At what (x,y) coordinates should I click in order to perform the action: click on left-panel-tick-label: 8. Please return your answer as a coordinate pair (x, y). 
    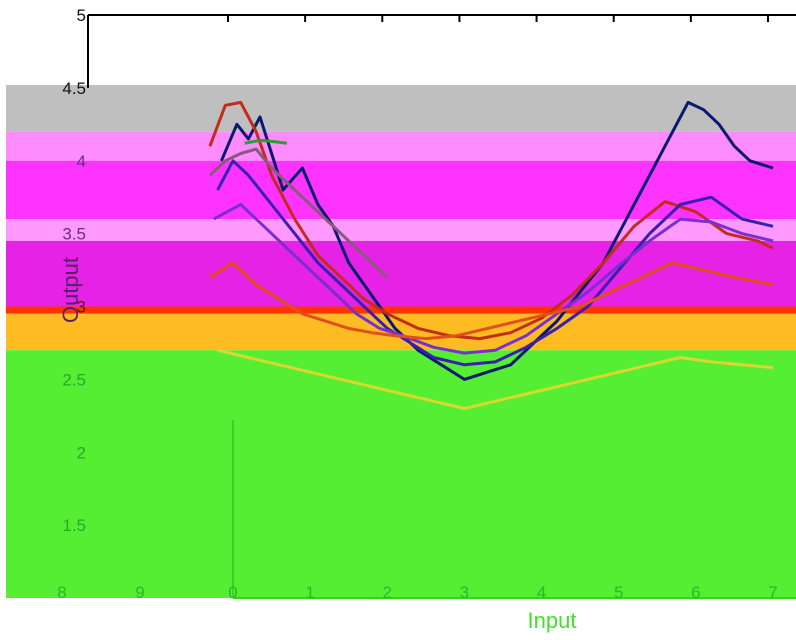
    Looking at the image, I should click on (61, 592).